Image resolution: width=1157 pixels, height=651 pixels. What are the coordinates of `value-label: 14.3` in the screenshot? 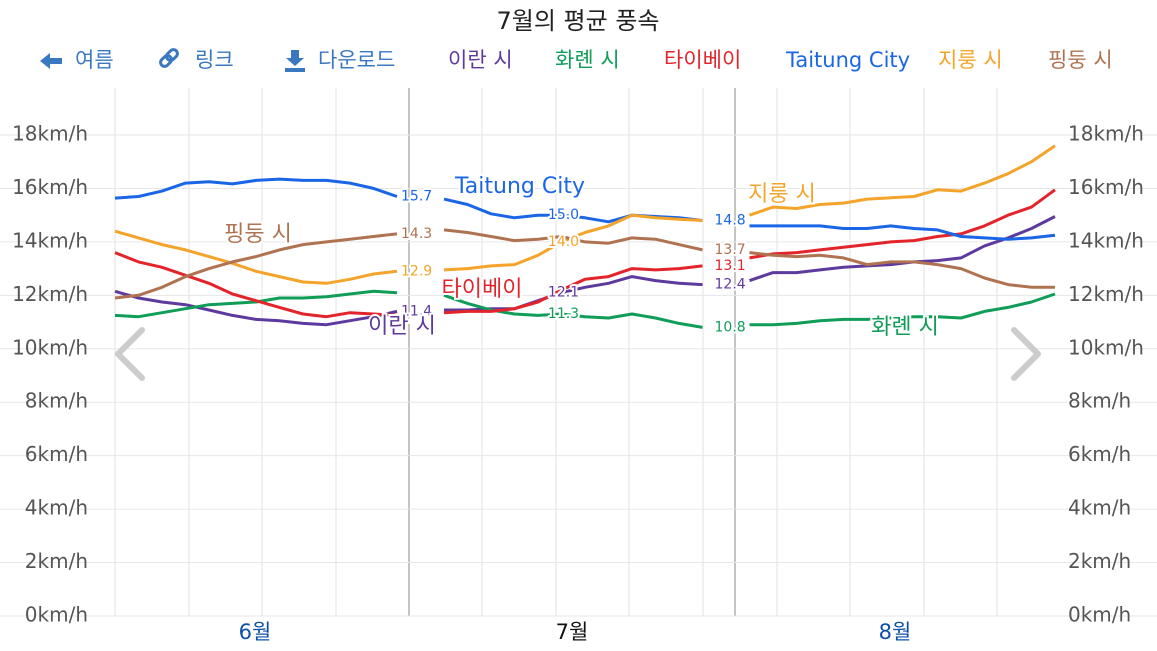 It's located at (416, 234).